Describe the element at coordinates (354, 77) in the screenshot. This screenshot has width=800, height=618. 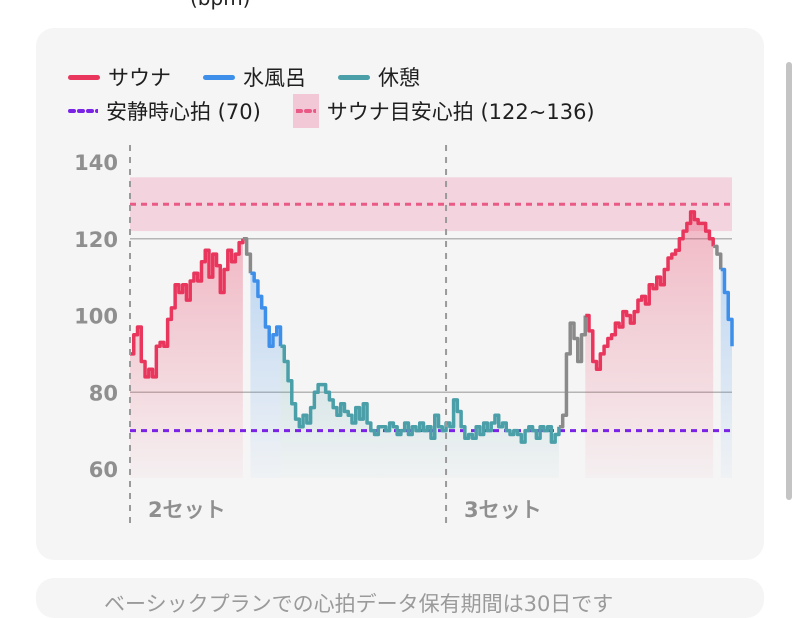
I see `legend-rest-swatch` at that location.